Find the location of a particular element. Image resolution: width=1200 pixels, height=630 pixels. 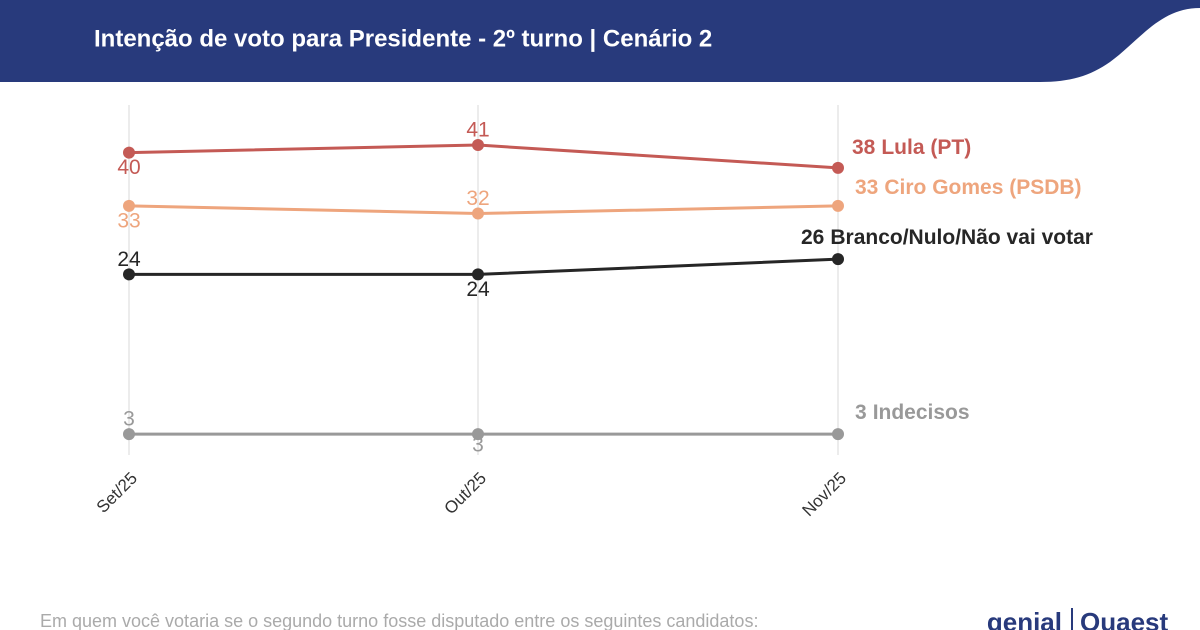

end-label-name: Ciro Gomes (PSDB) is located at coordinates (982, 186).